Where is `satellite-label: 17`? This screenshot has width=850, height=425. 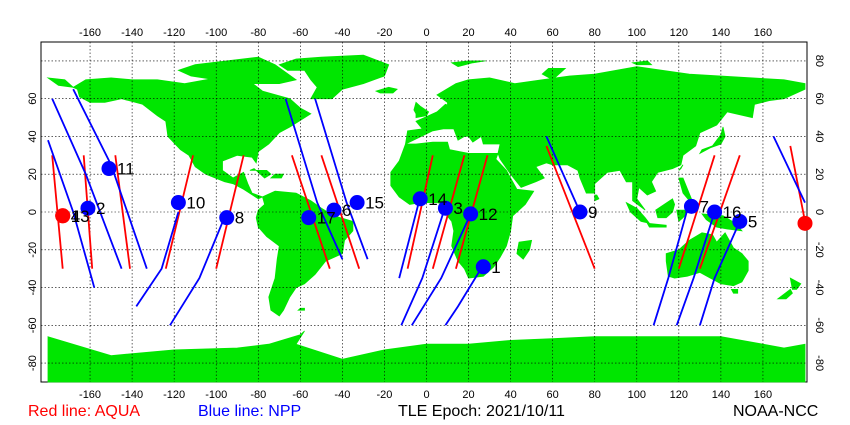 satellite-label: 17 is located at coordinates (326, 218).